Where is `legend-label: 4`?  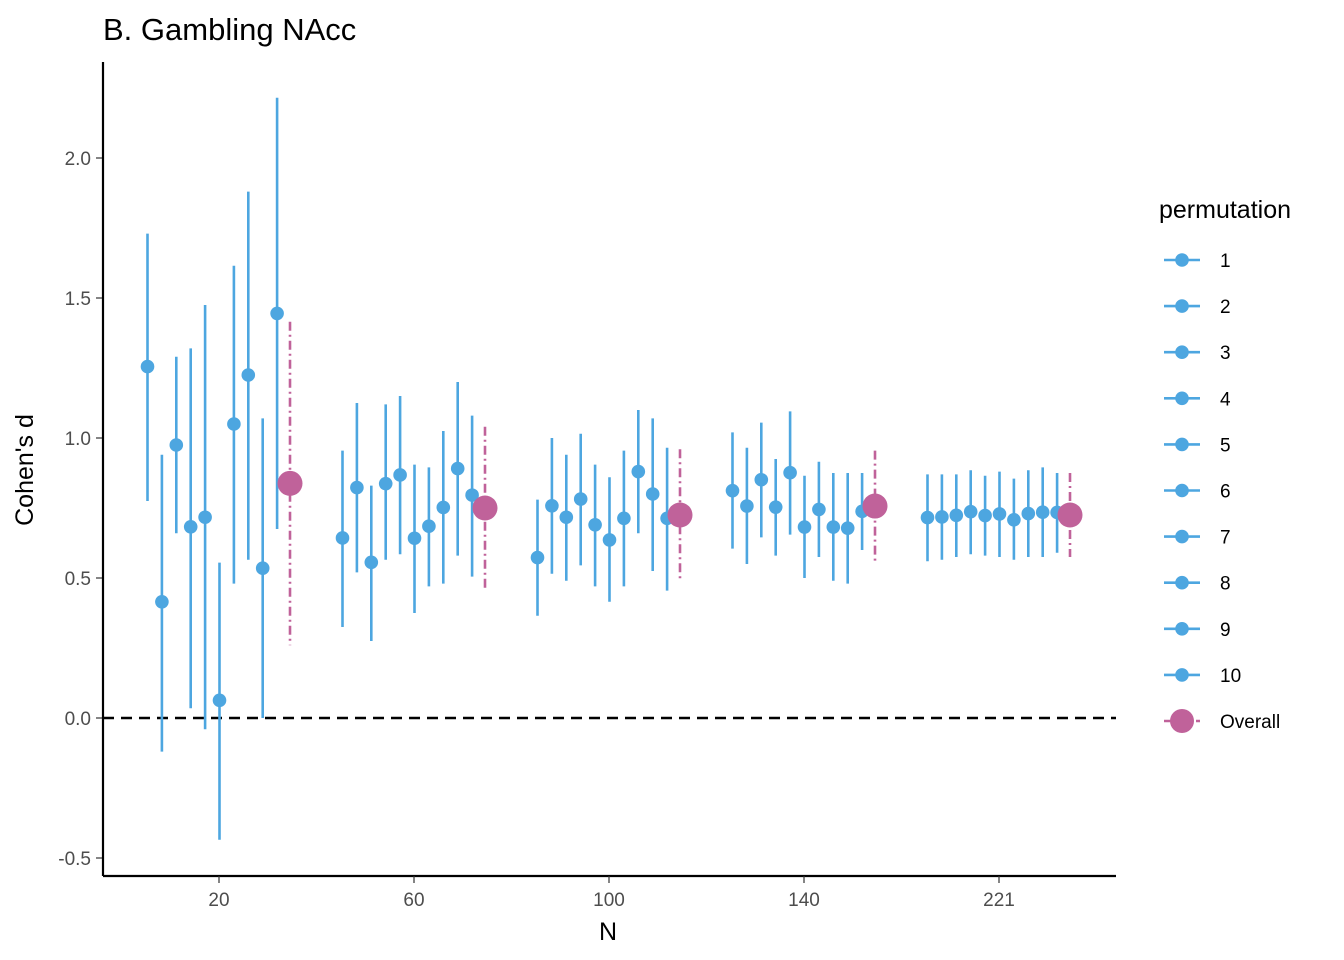
legend-label: 4 is located at coordinates (1225, 399).